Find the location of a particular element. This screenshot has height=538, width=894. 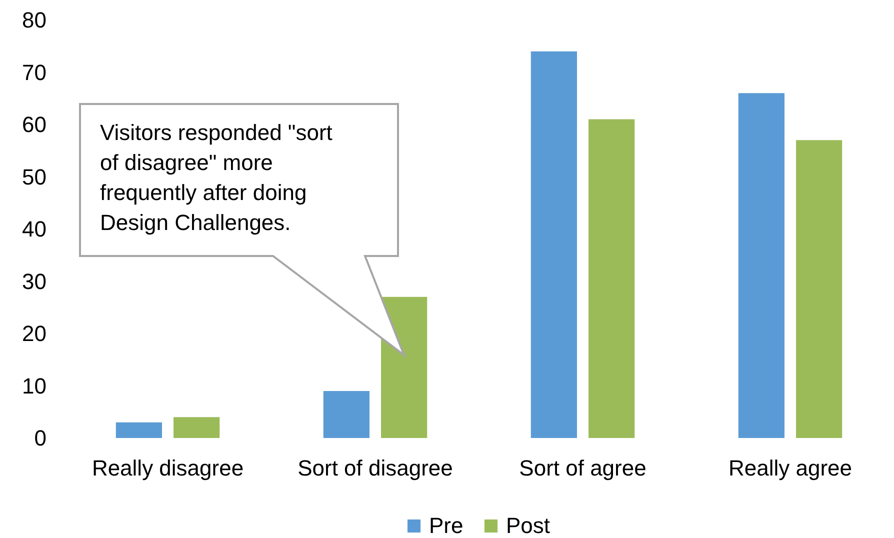

x-tick-label: Sort of disagree is located at coordinates (375, 468).